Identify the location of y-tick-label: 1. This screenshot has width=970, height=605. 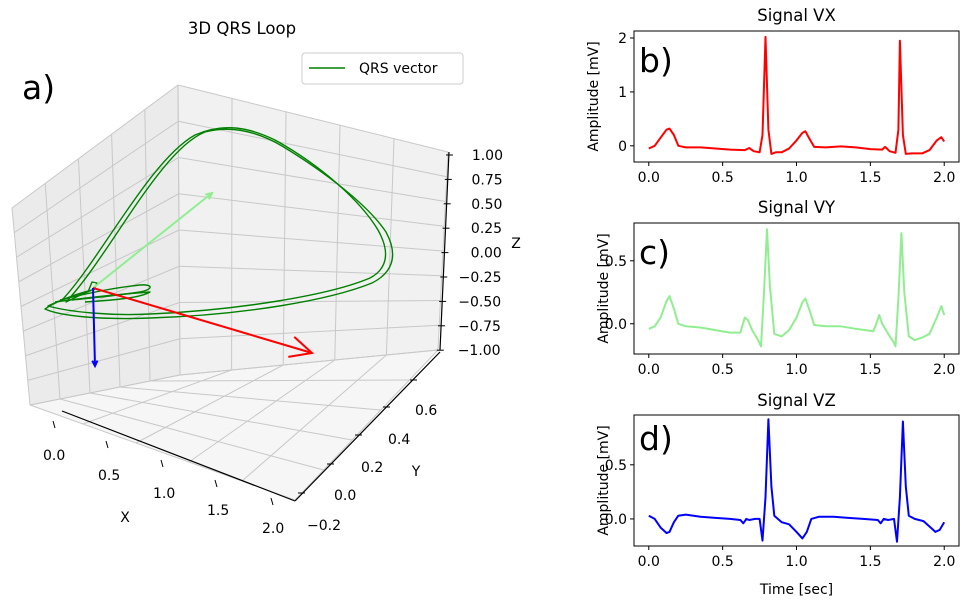
(622, 93).